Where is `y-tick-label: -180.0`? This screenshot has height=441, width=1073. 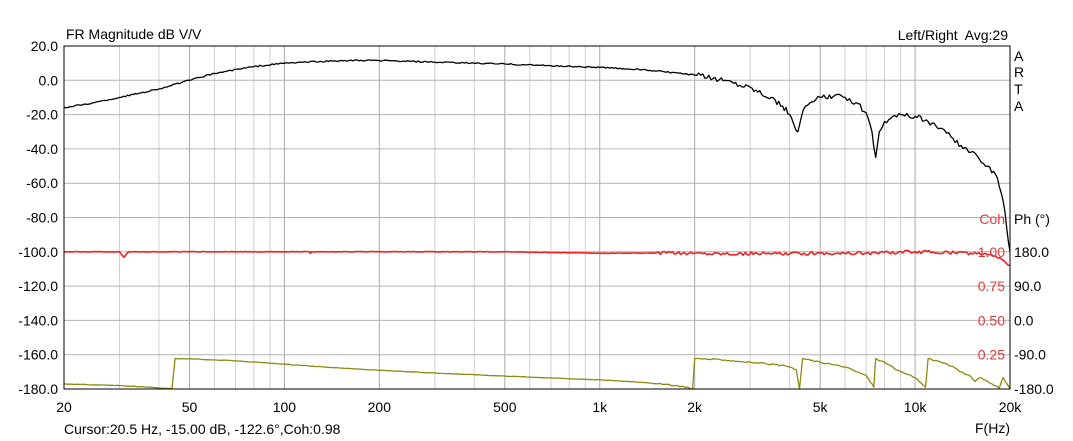 y-tick-label: -180.0 is located at coordinates (38, 389).